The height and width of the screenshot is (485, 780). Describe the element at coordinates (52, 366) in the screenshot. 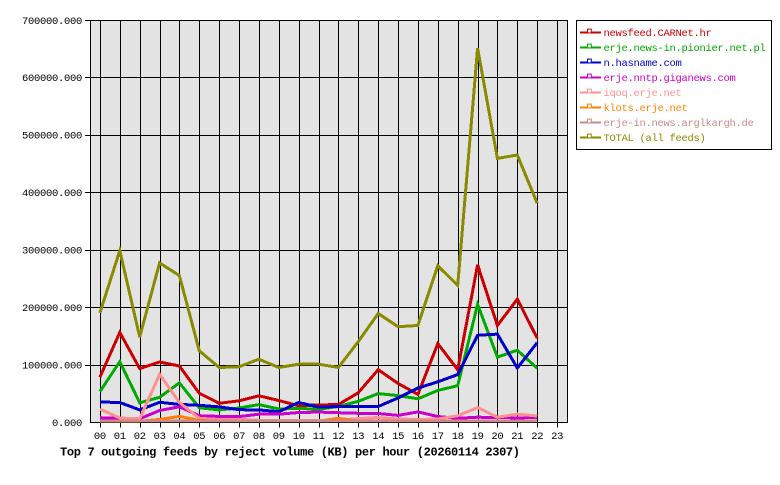

I see `svg-text: 100000.000` at that location.